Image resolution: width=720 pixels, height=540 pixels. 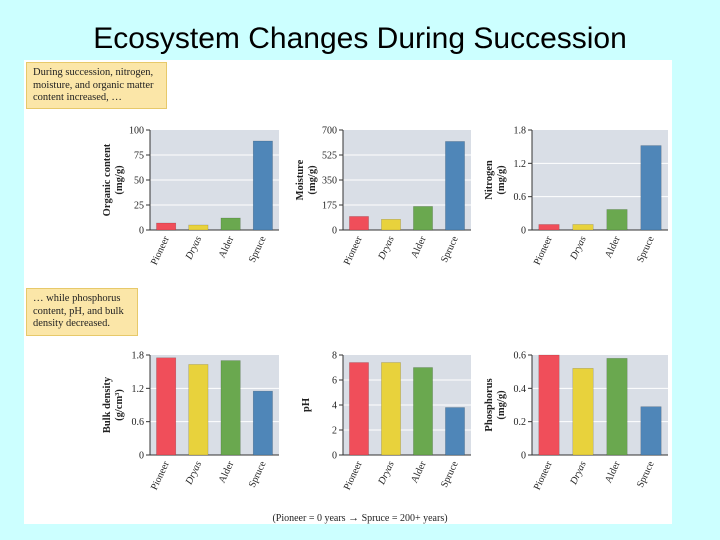 I want to click on y-tick-label: 700, so click(x=329, y=131).